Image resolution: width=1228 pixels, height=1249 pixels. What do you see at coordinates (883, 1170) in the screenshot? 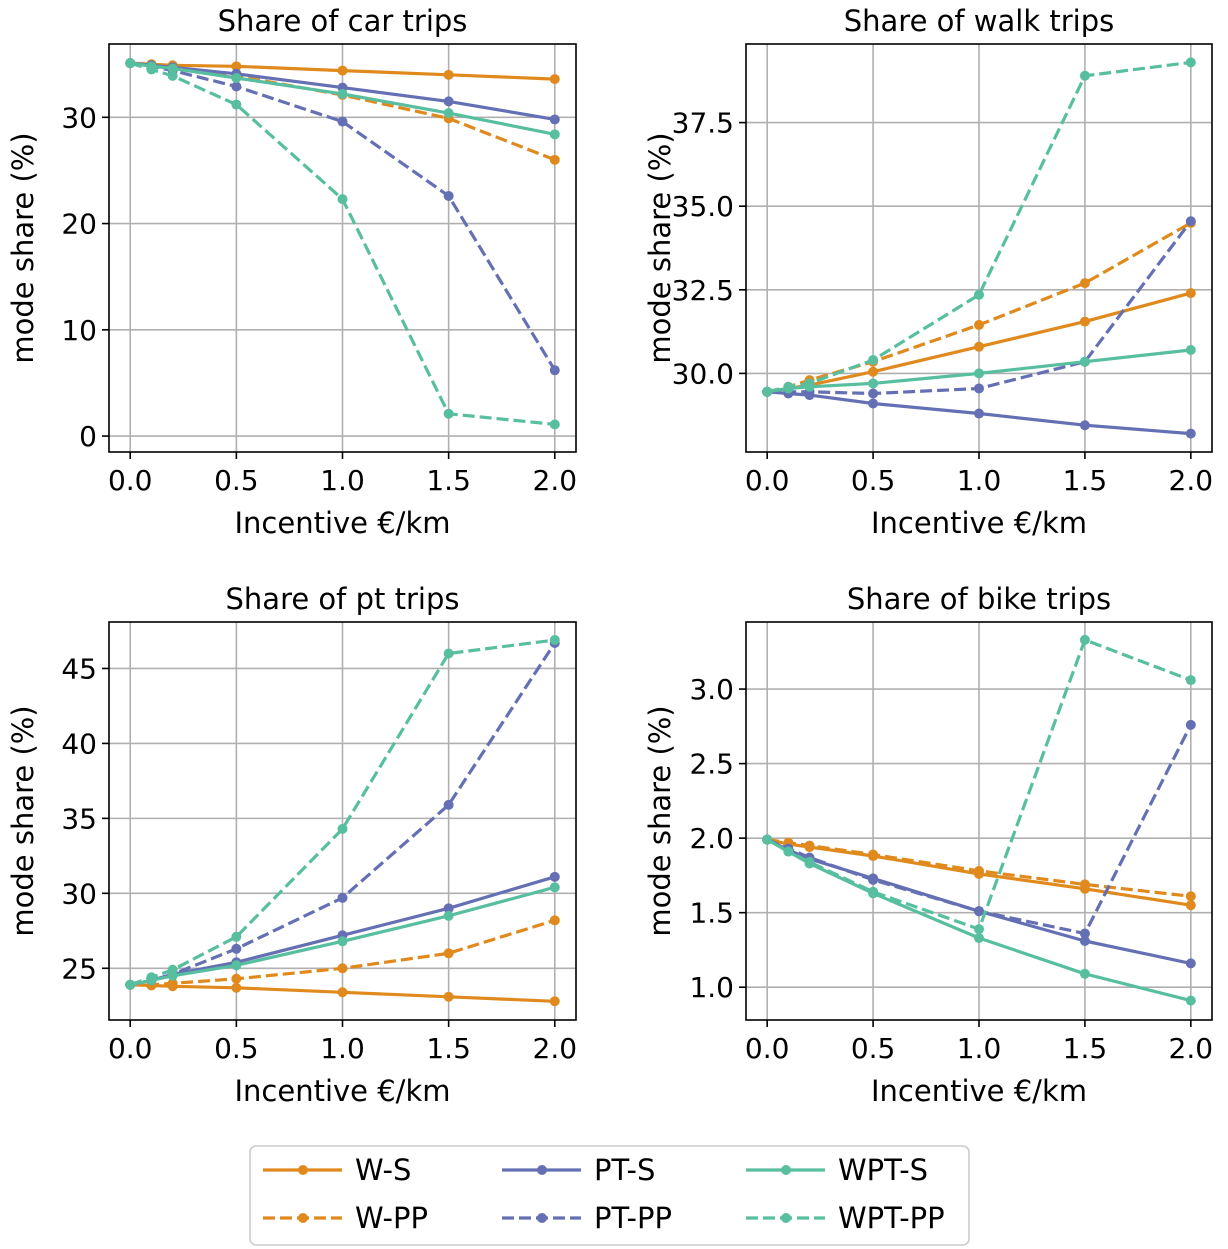
I see `legend-label: WPT-S` at bounding box center [883, 1170].